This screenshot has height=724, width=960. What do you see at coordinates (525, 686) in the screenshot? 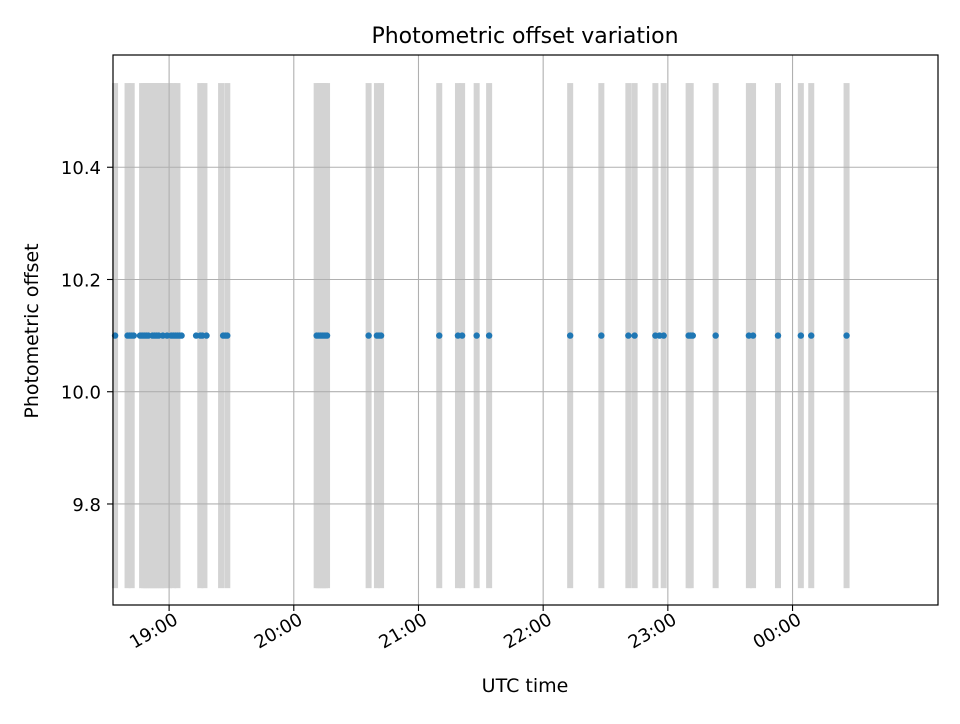
I see `x-axis-label: UTC time` at bounding box center [525, 686].